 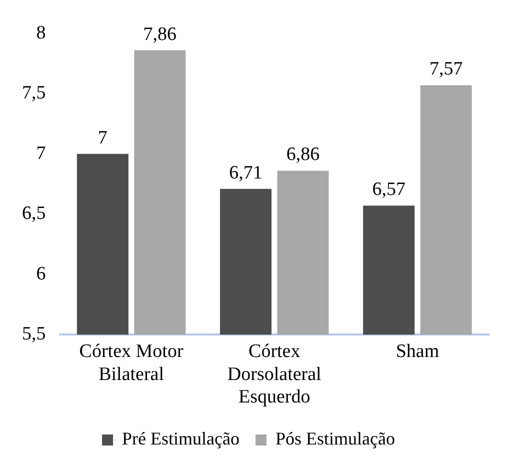 I want to click on y-tick-label: 7, so click(x=41, y=153).